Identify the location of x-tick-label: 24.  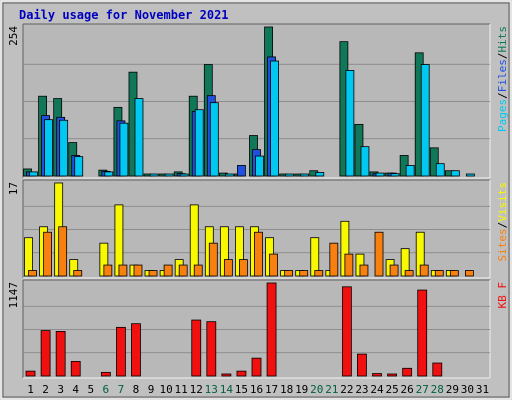
(377, 389).